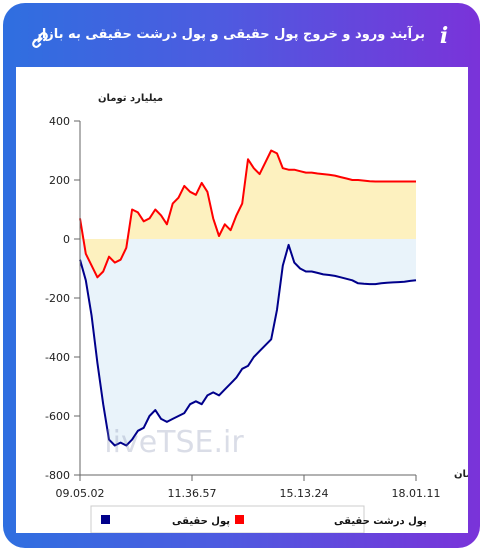 This screenshot has width=490, height=557. What do you see at coordinates (66, 239) in the screenshot?
I see `y-tick-label: 0` at bounding box center [66, 239].